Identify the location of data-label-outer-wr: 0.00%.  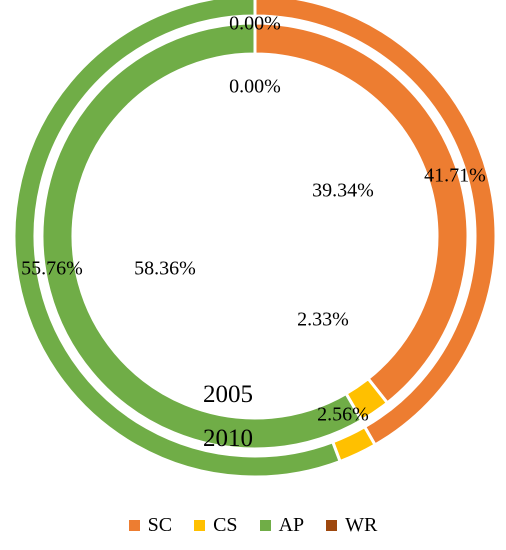
(255, 24).